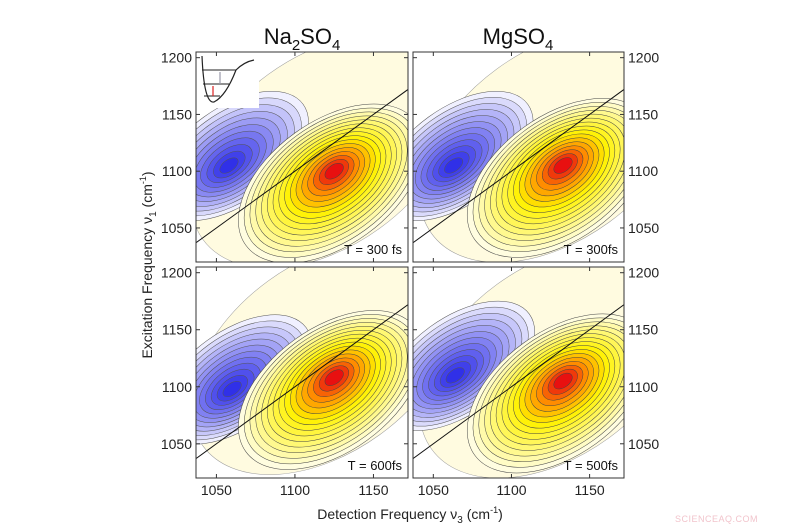 The image size is (800, 530). I want to click on delay-time-label: T = 500fs, so click(591, 465).